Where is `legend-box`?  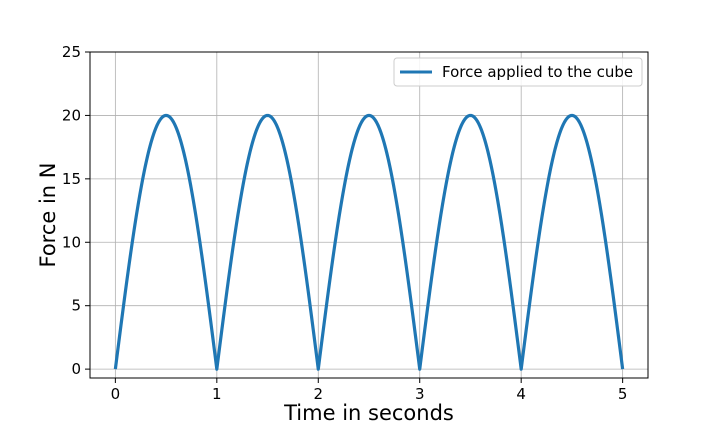
legend-box is located at coordinates (518, 72).